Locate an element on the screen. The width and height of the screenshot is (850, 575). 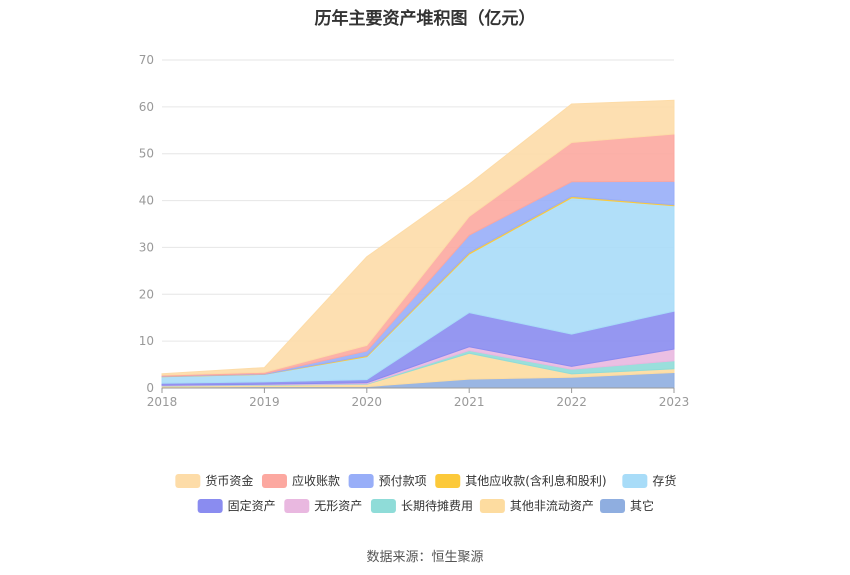
data-source-note: 数据来源：恒生聚源 is located at coordinates (425, 557).